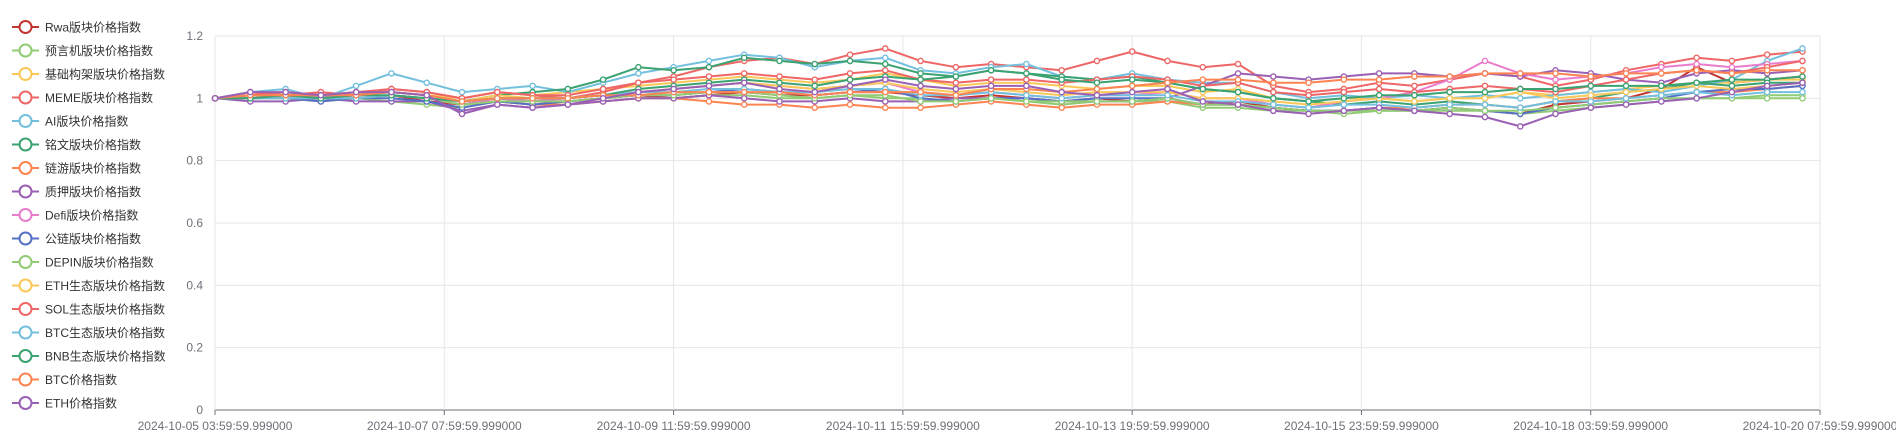 The image size is (1896, 445). Describe the element at coordinates (76, 191) in the screenshot. I see `legend-item: 质押版块价格指数` at that location.